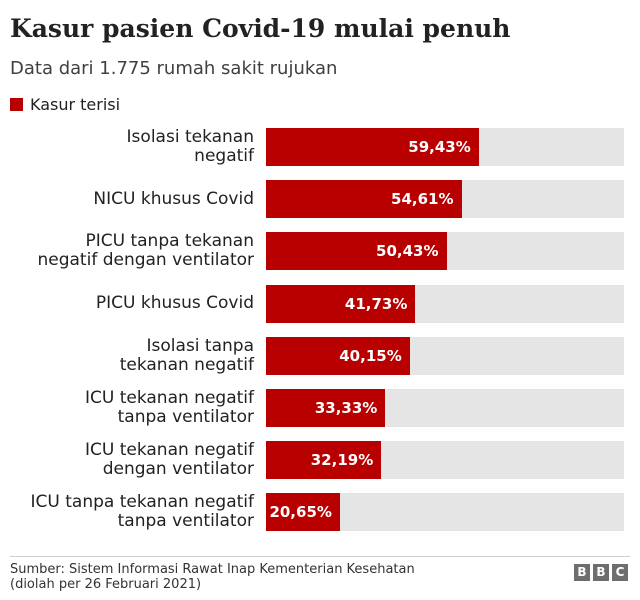  I want to click on category-label: ICU tekanan negatif dengan ventilator, so click(127, 460).